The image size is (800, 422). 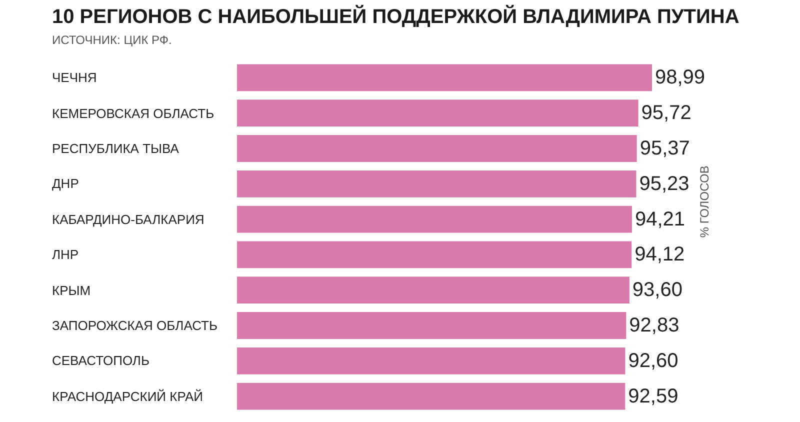 What do you see at coordinates (101, 360) in the screenshot?
I see `y-tick-label: СЕВАСТОПОЛЬ` at bounding box center [101, 360].